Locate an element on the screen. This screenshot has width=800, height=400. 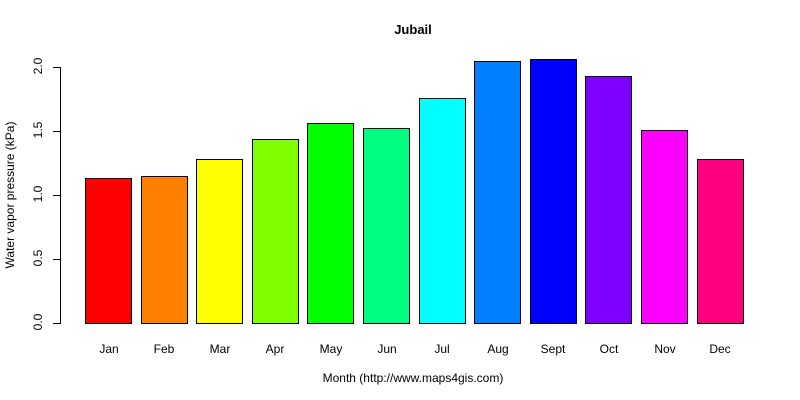
y-tick-label: 2.0 is located at coordinates (38, 66).